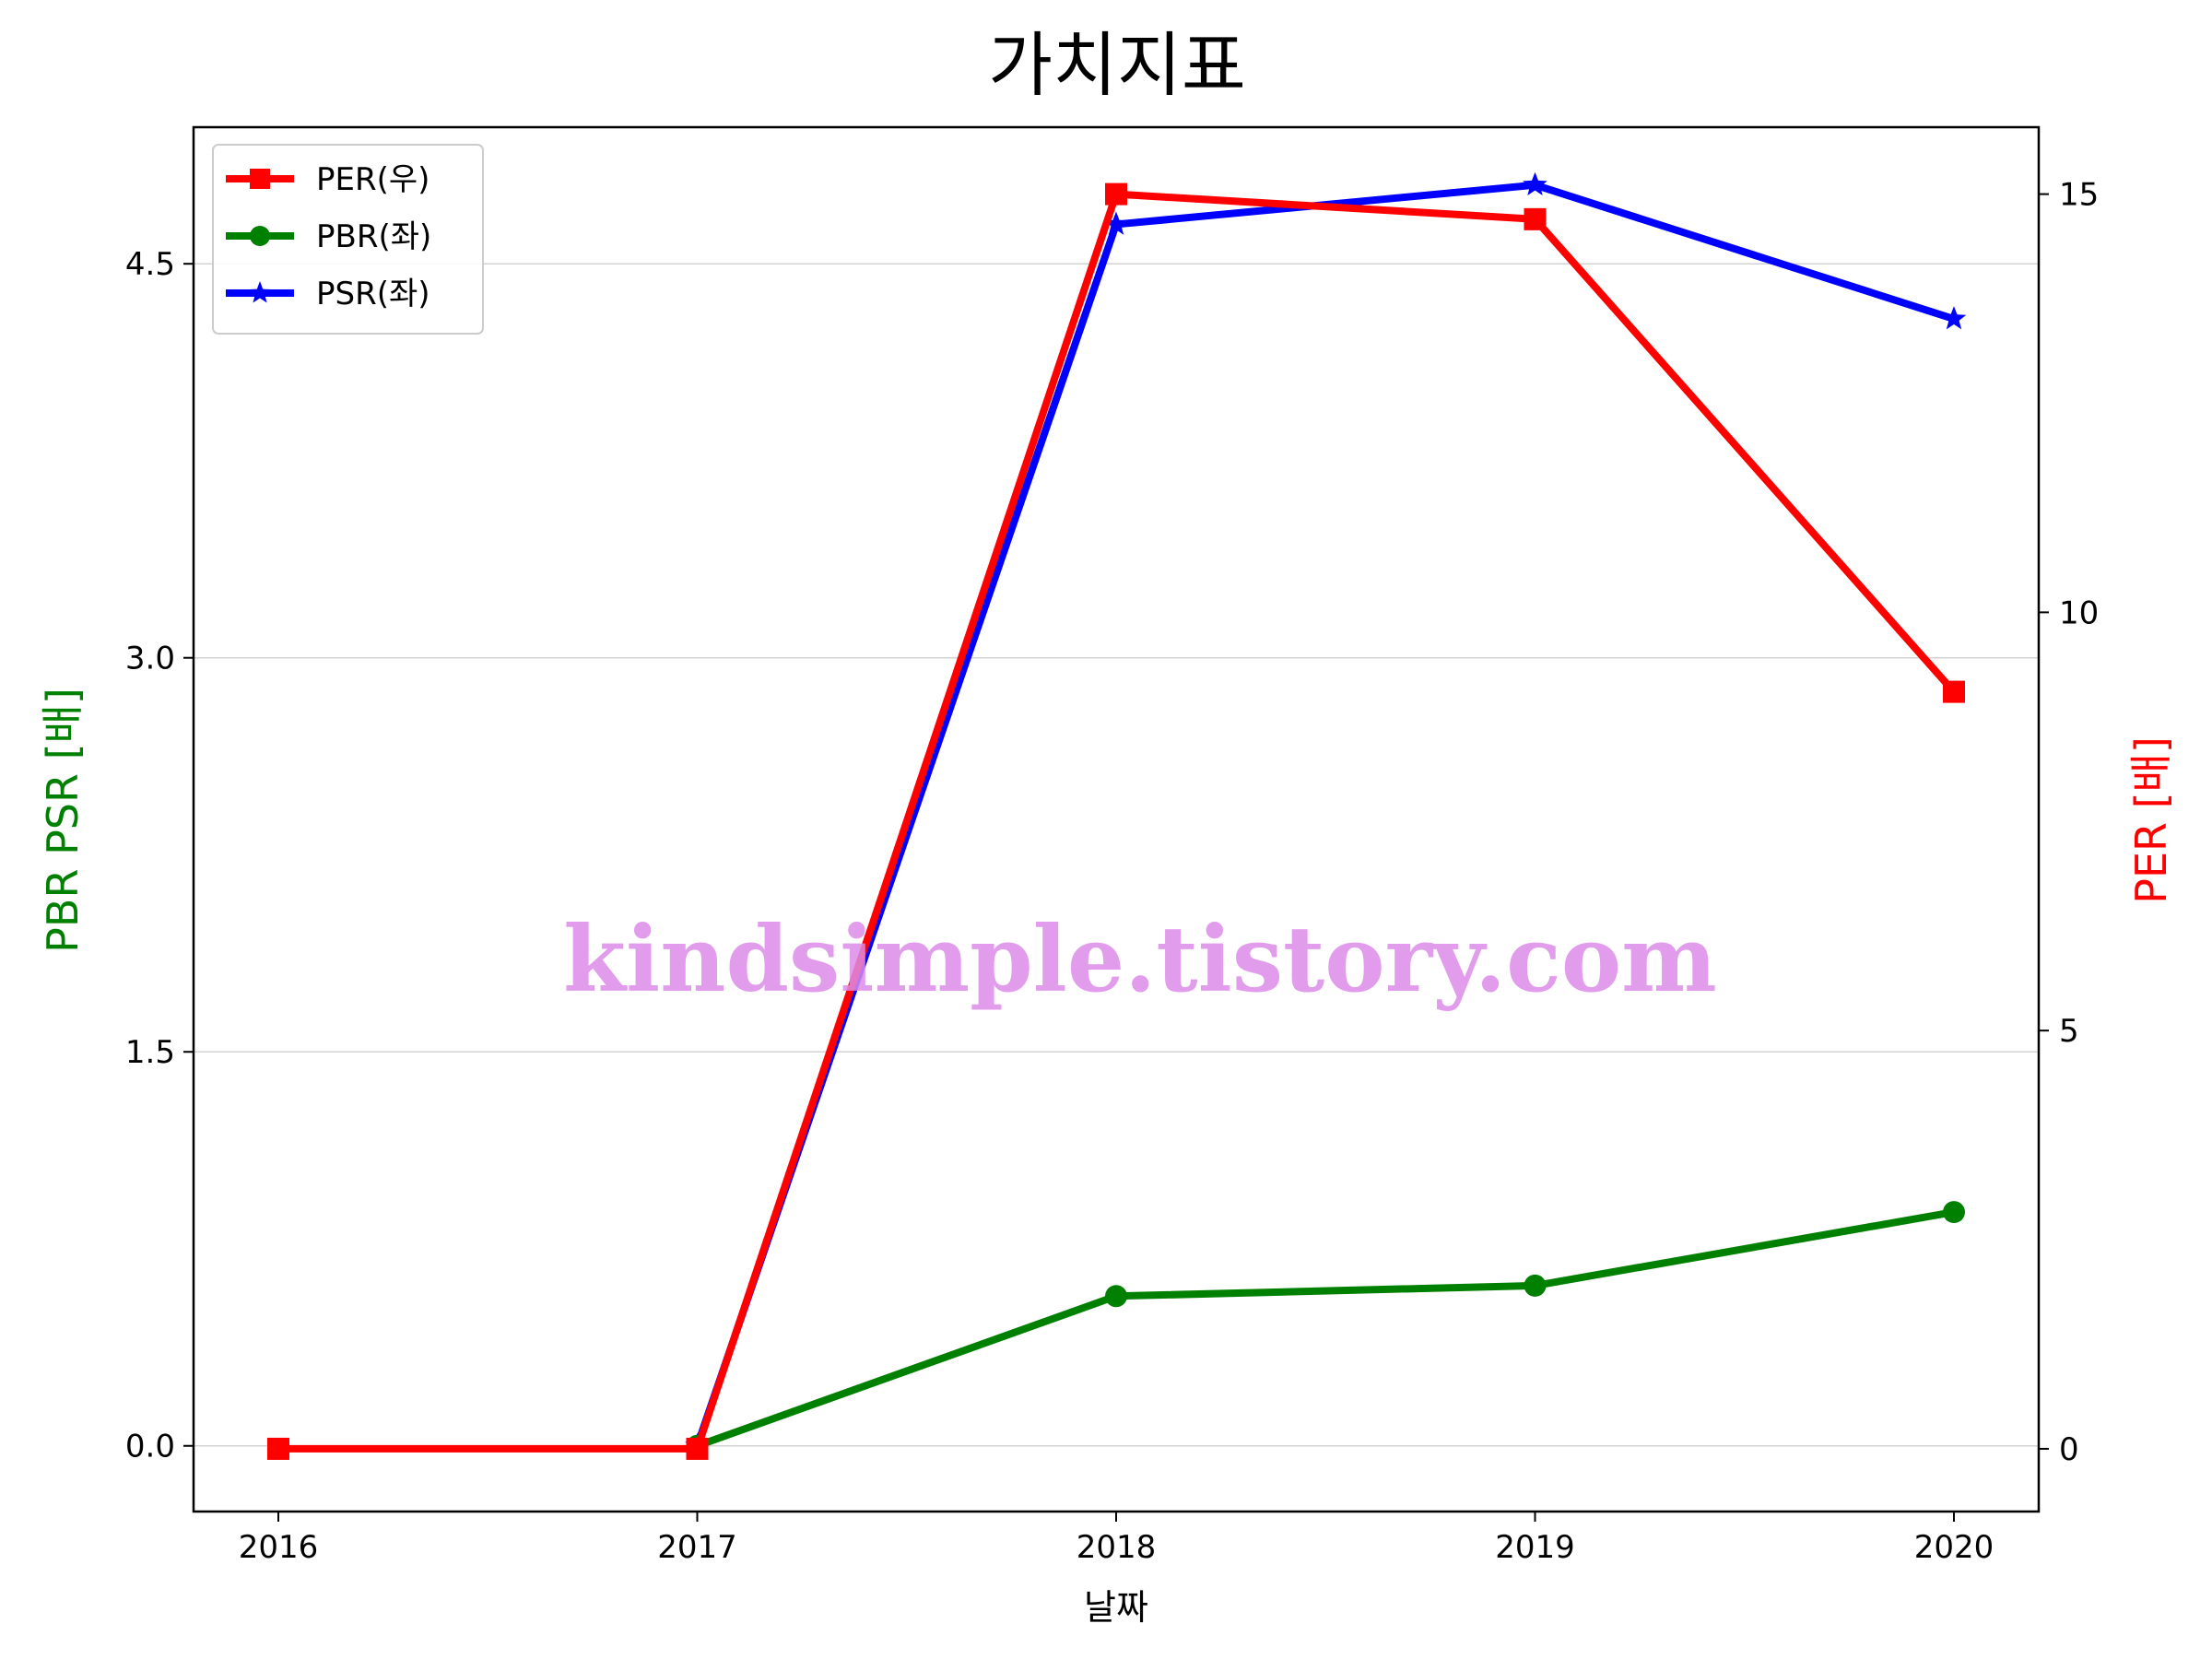 The height and width of the screenshot is (1659, 2212). Describe the element at coordinates (150, 659) in the screenshot. I see `y-left-tick-label: 3.0` at that location.